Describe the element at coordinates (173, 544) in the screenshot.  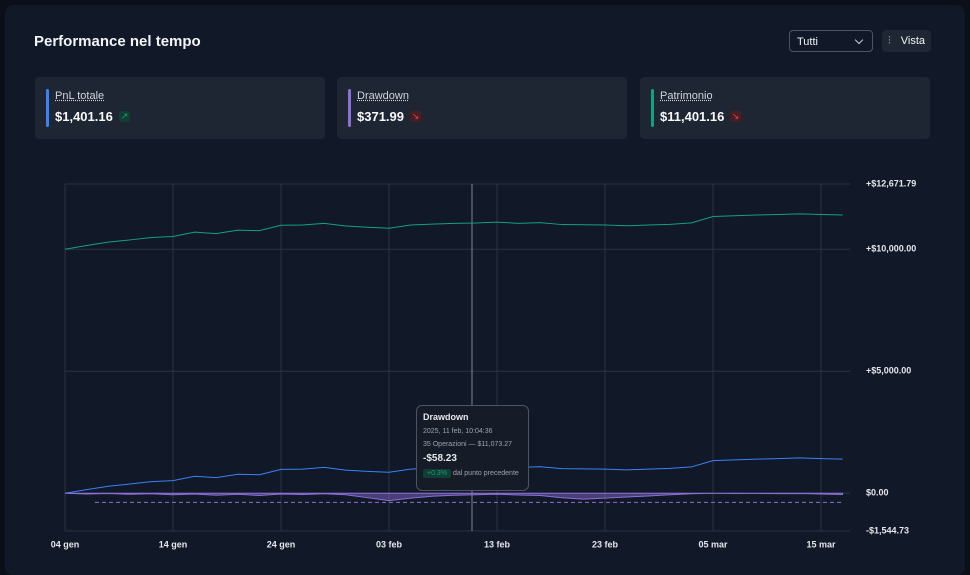
I see `x-tick-label: 14 gen` at that location.